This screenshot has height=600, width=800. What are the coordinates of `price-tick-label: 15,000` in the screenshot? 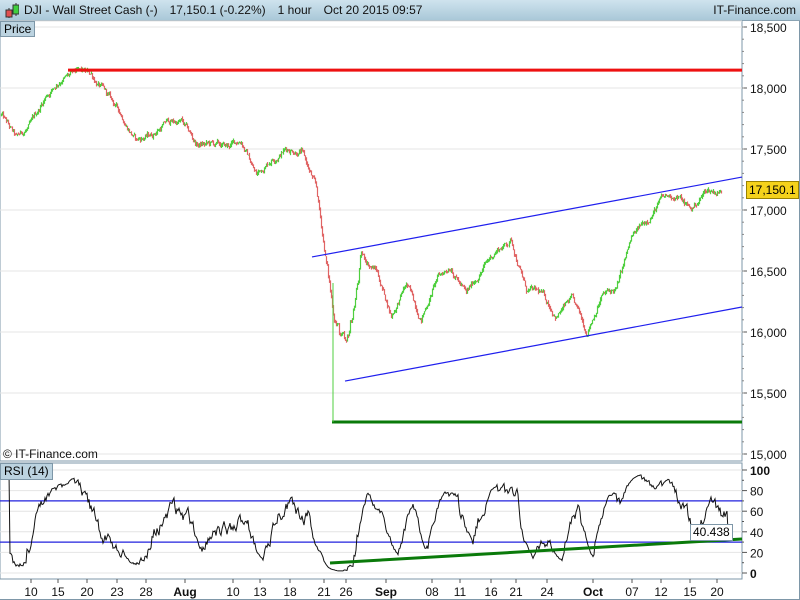 It's located at (768, 455).